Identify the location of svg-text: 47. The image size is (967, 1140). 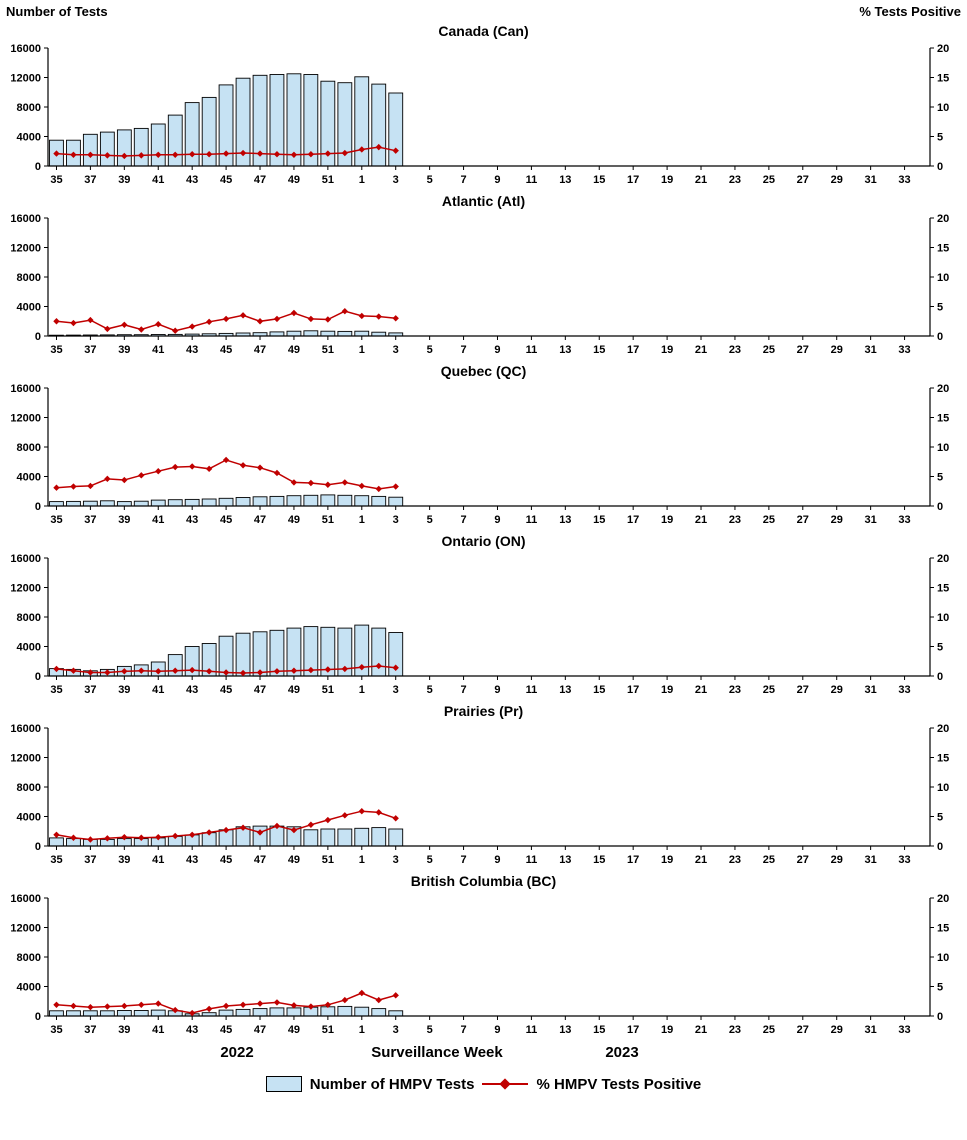
(260, 690).